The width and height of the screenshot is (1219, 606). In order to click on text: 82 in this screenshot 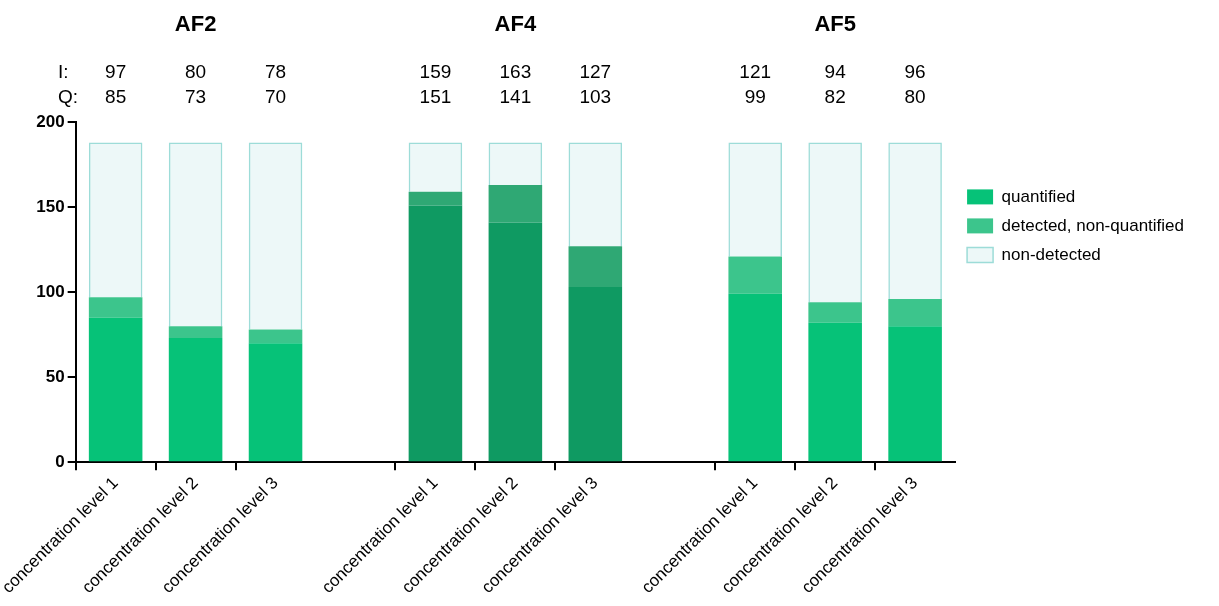, I will do `click(835, 97)`.